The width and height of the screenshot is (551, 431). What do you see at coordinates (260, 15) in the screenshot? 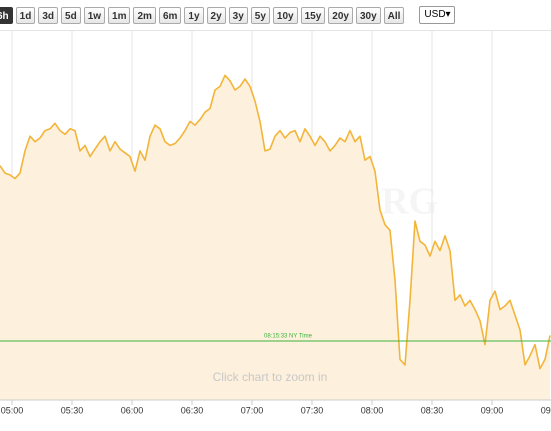
I see `range-button: 5y` at bounding box center [260, 15].